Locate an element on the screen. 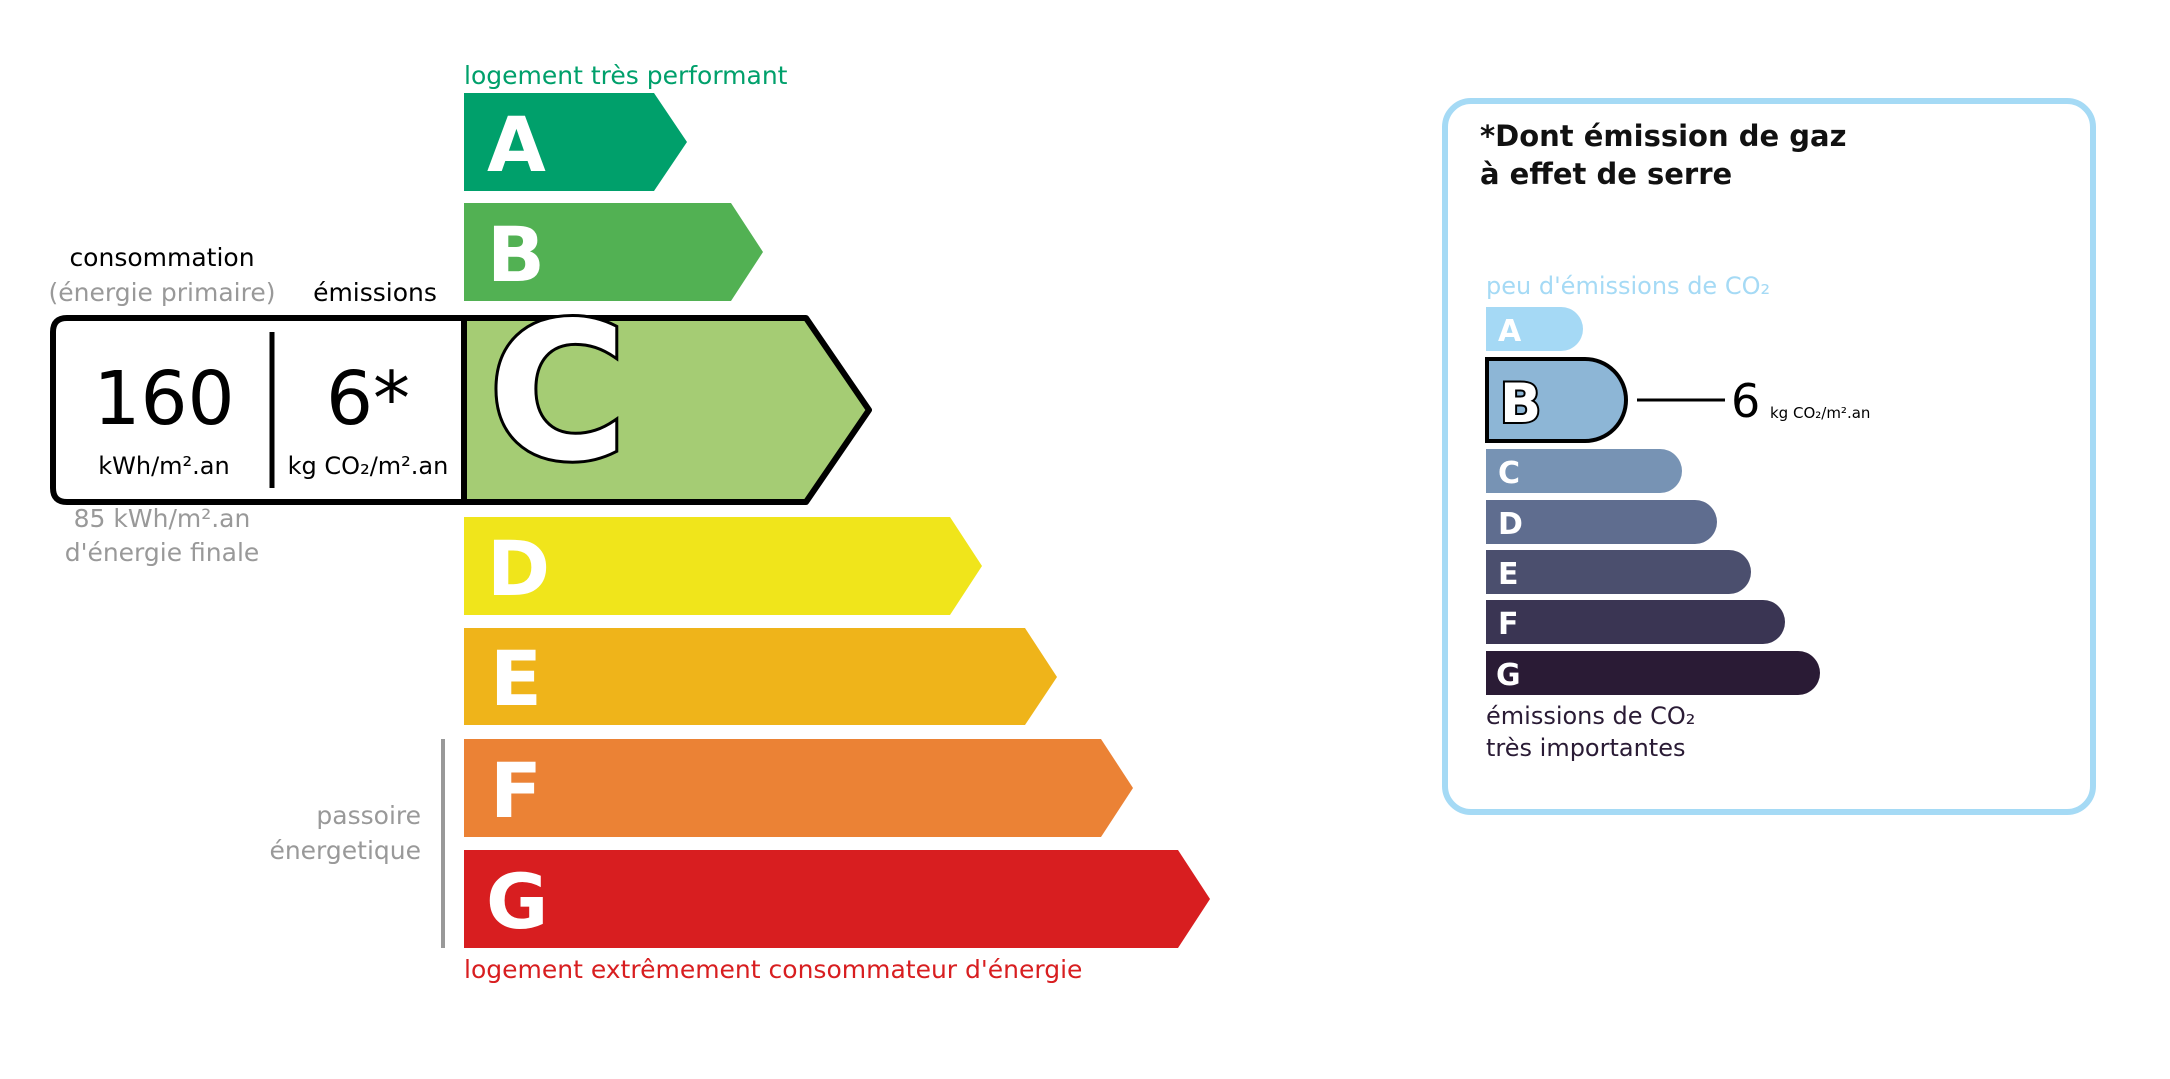 The image size is (2170, 1079). ges-bar-d is located at coordinates (1601, 522).